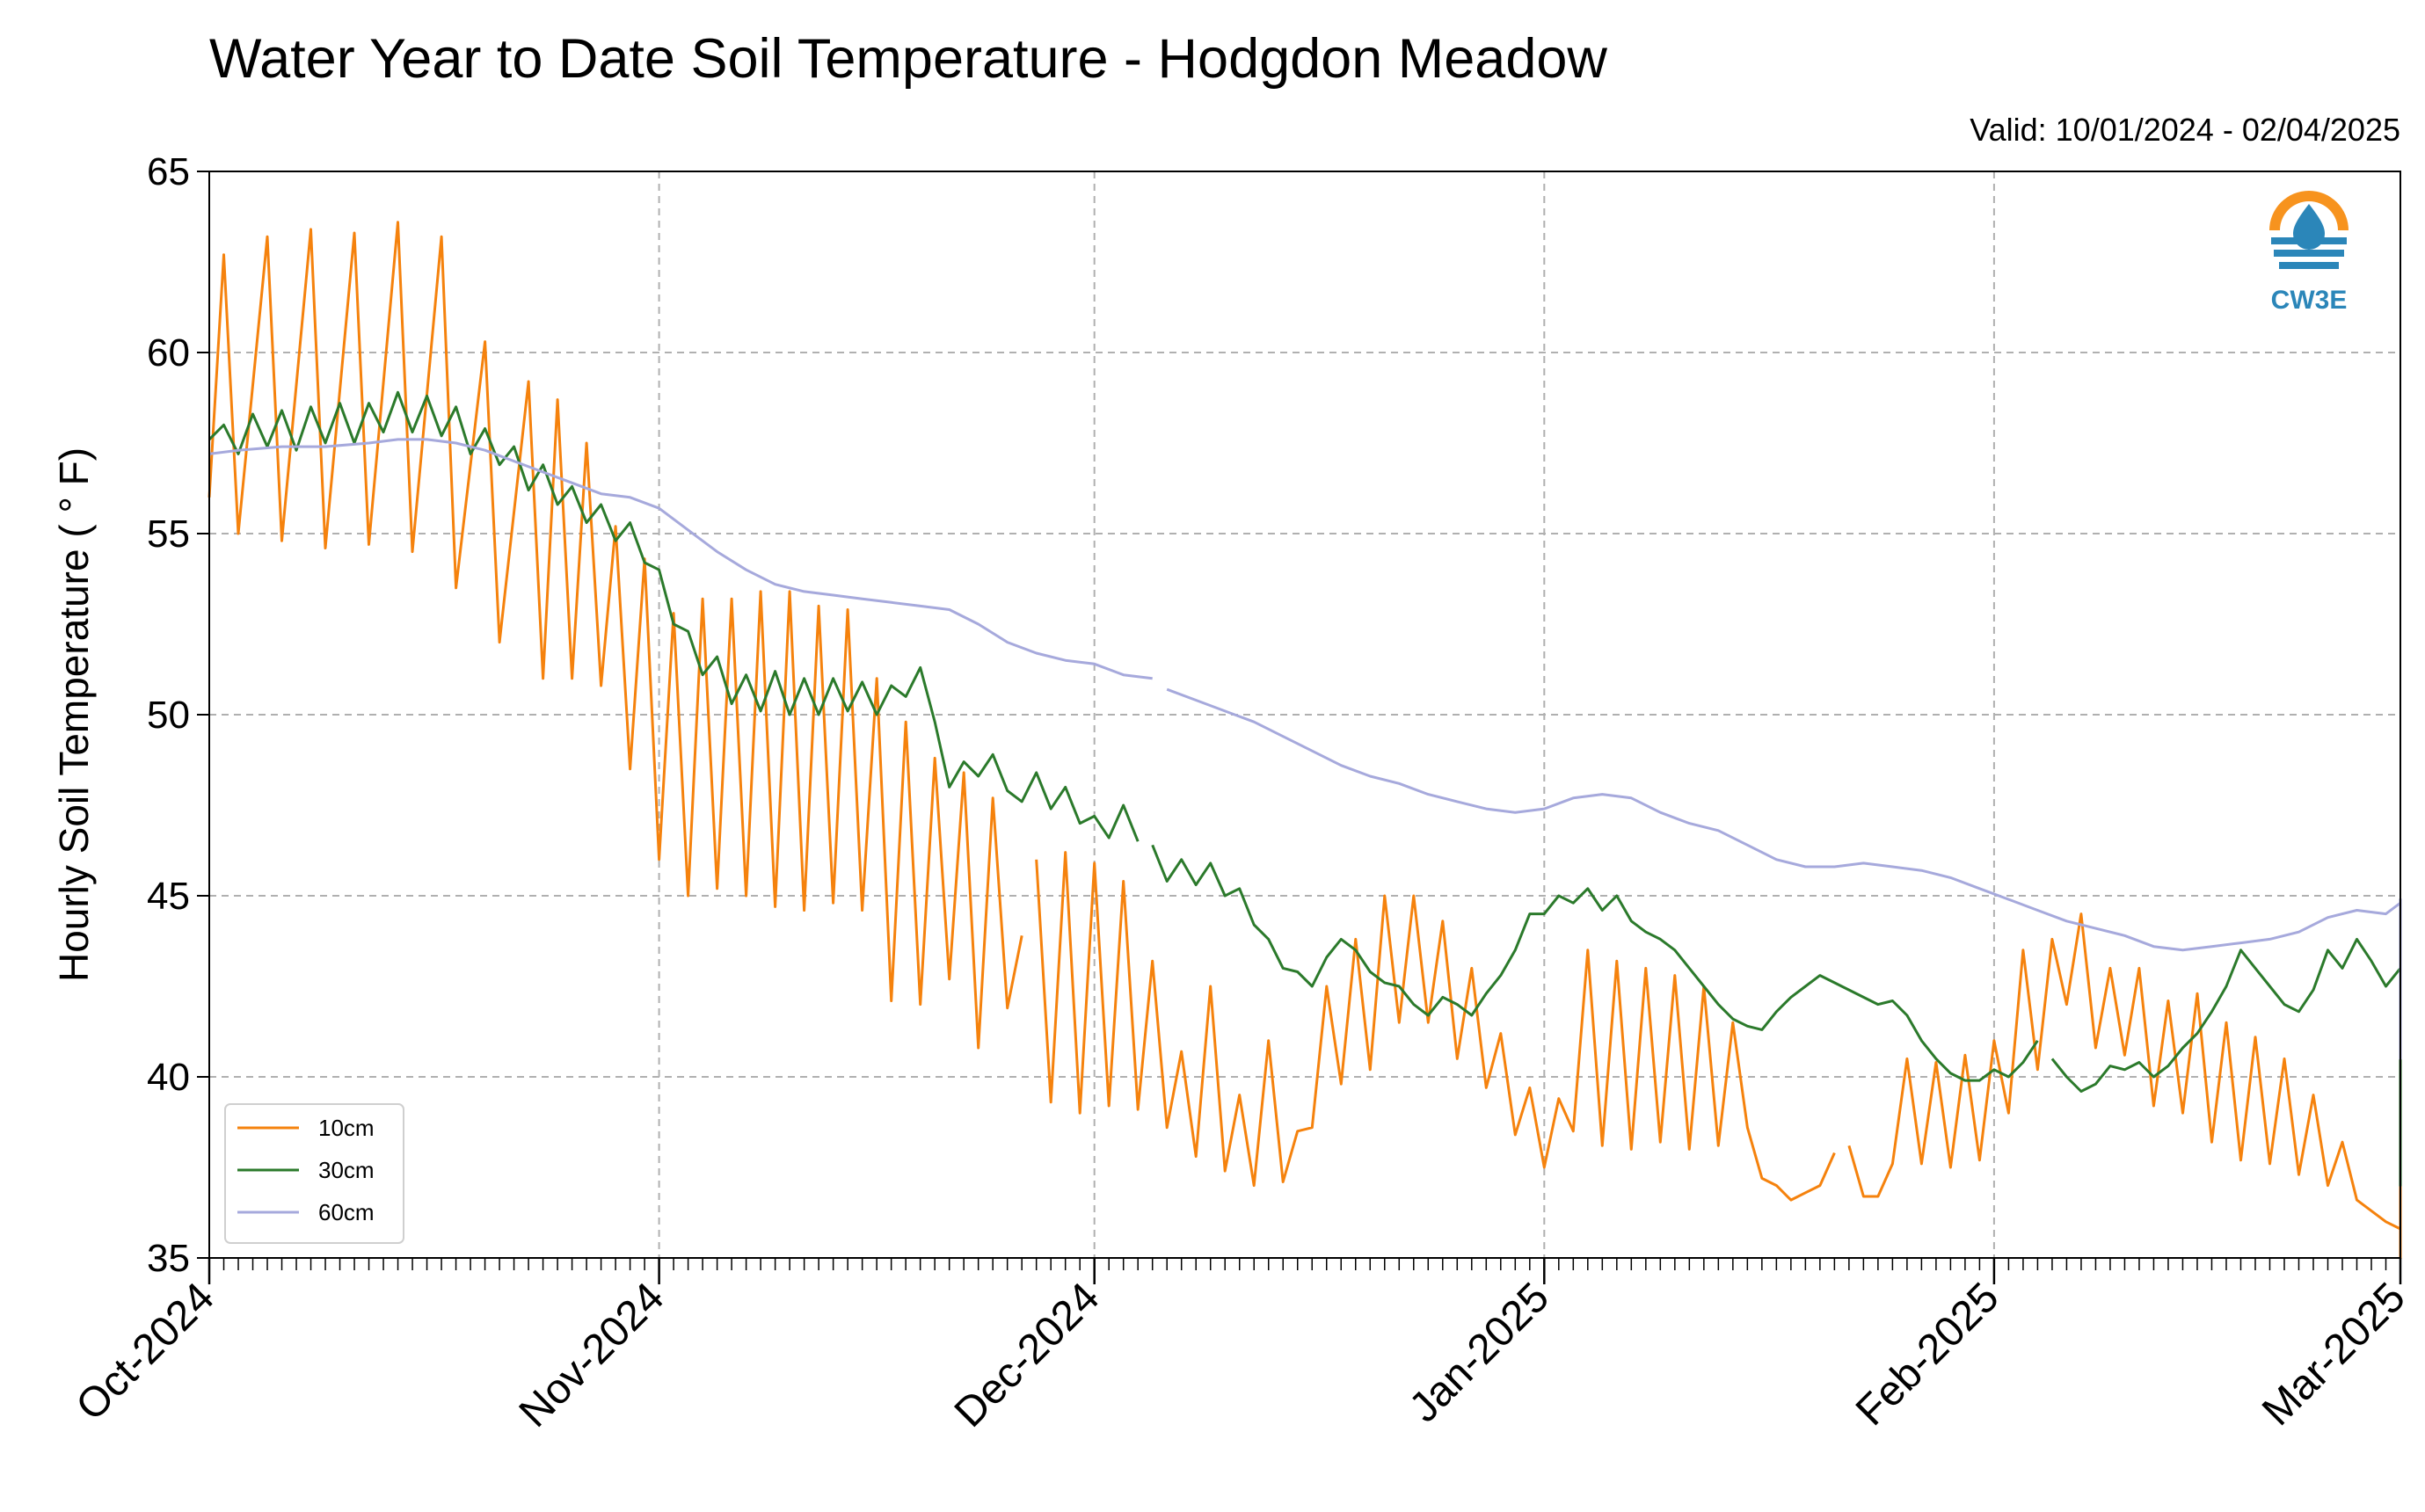  Describe the element at coordinates (2334, 1355) in the screenshot. I see `x-tick-label: Mar-2025` at that location.